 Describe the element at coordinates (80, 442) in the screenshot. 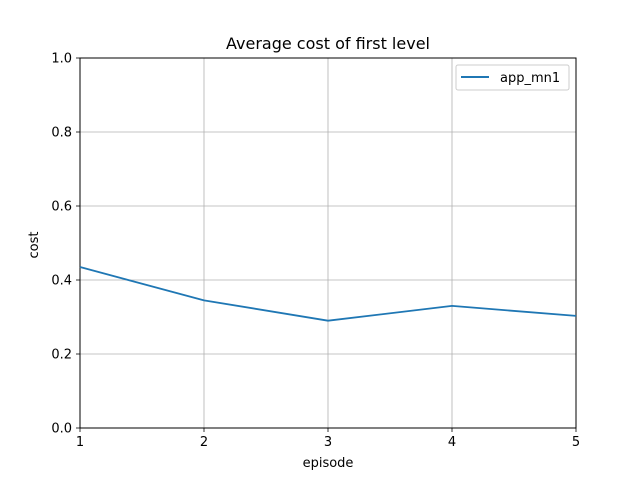

I see `x-tick-label: 1` at that location.